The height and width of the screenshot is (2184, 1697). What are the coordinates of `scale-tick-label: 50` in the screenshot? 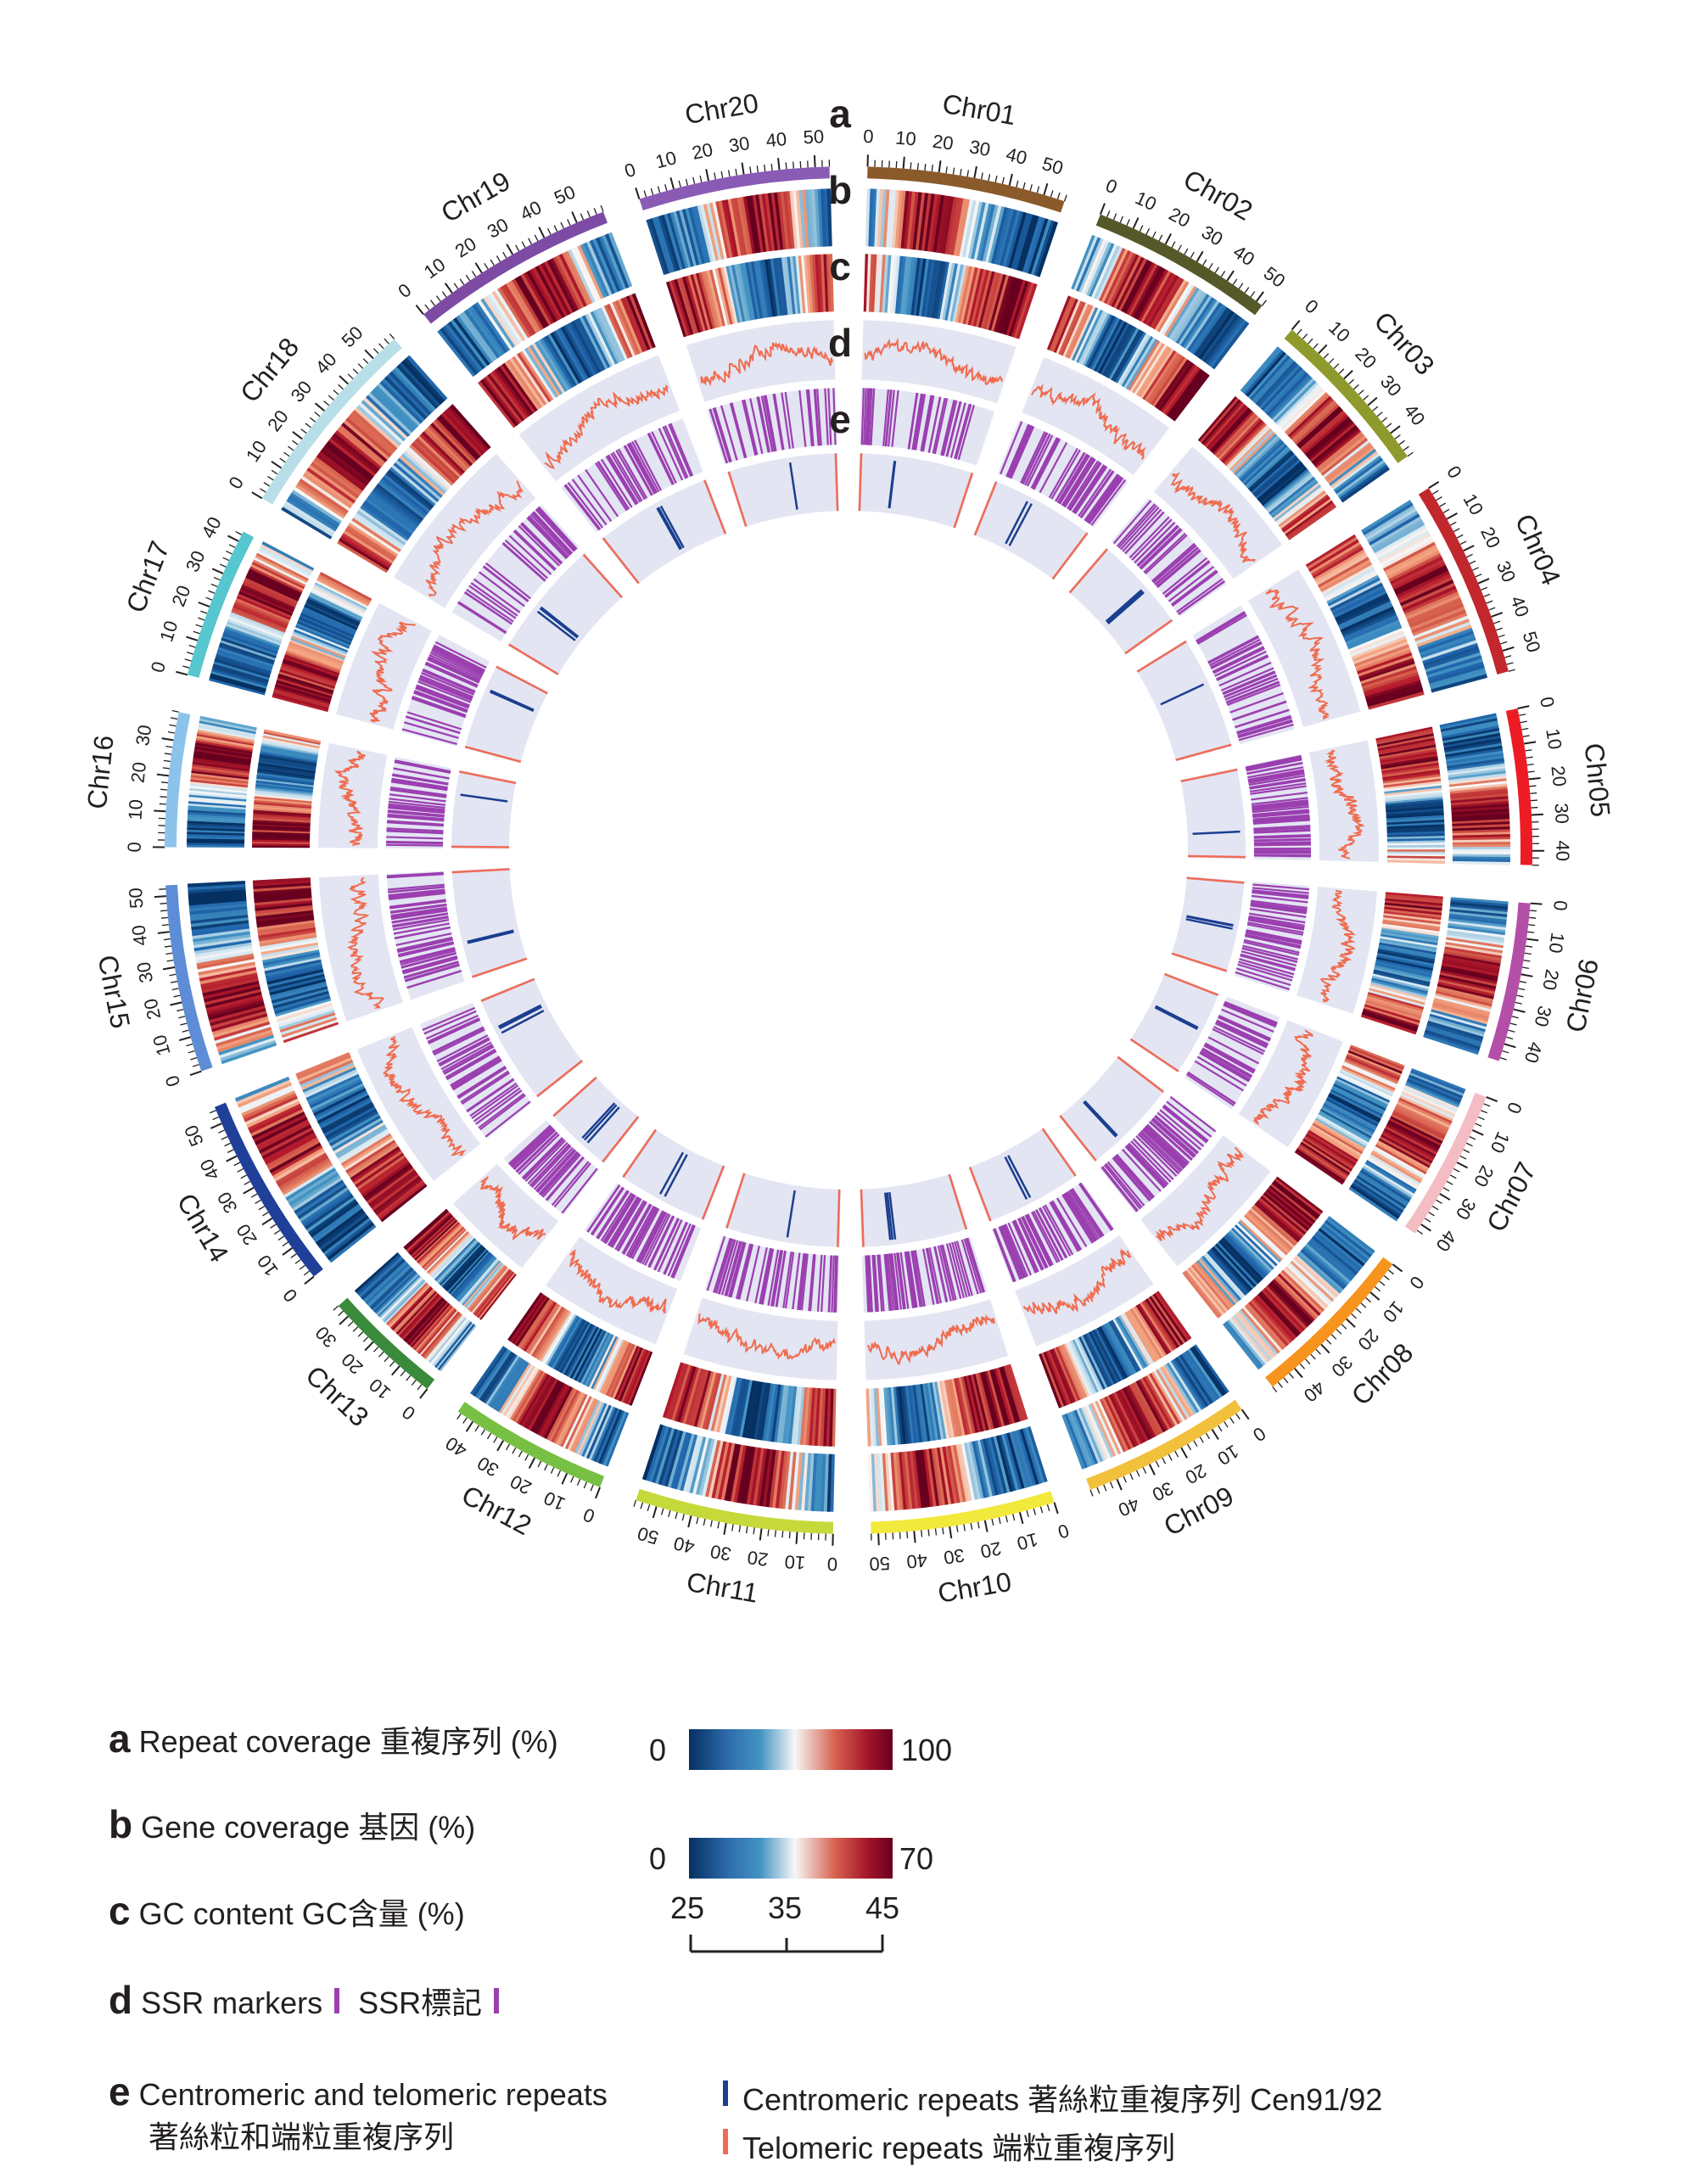 It's located at (1052, 166).